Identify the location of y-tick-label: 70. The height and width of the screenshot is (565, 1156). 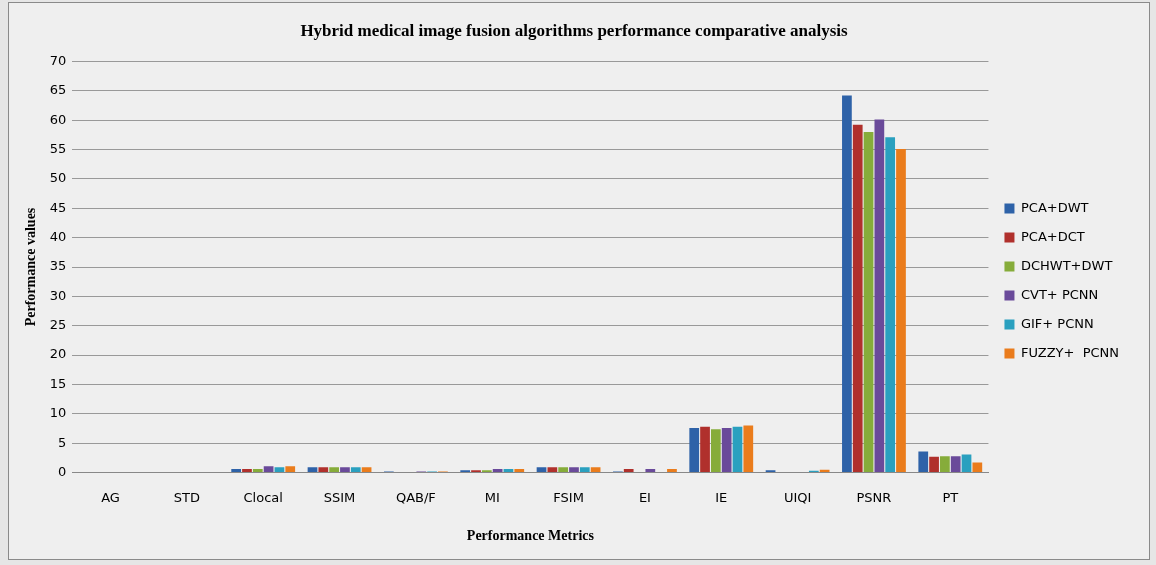
(58, 60).